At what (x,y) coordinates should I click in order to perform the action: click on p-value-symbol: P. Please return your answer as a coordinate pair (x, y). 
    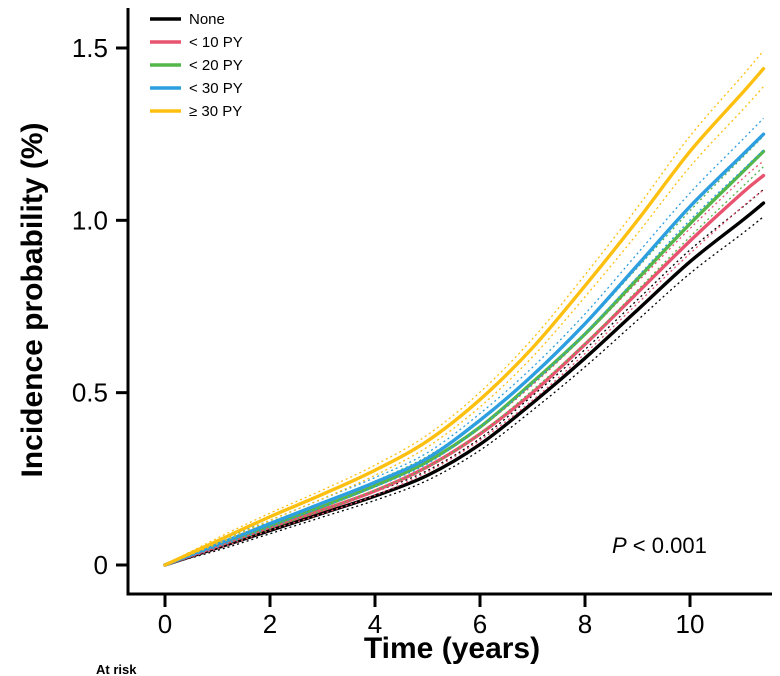
    Looking at the image, I should click on (619, 545).